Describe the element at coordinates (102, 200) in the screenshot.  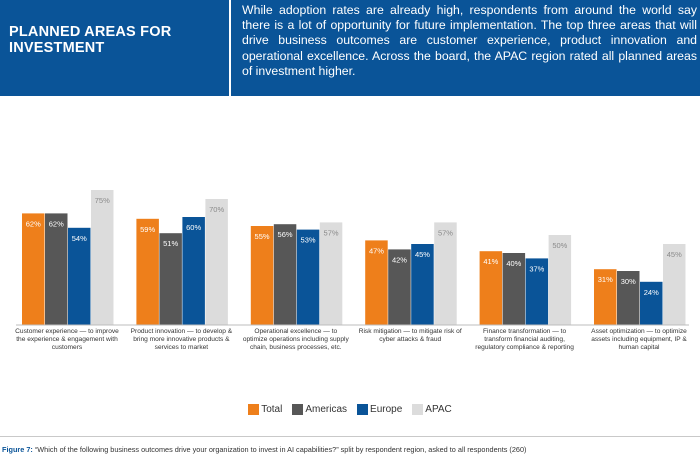
I see `data-label-apac-1: 75%` at that location.